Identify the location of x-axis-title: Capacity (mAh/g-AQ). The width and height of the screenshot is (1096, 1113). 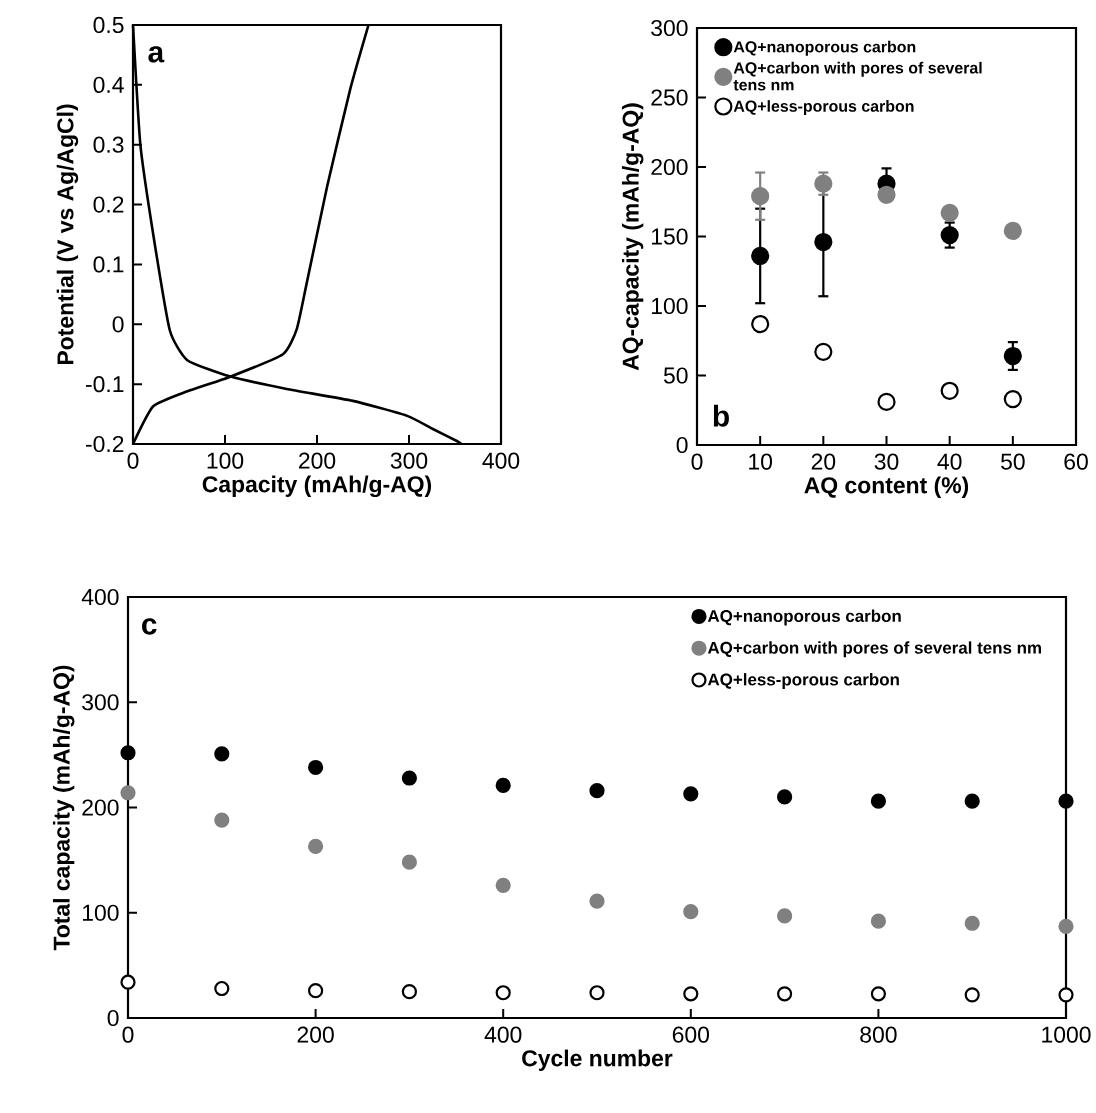
(317, 486).